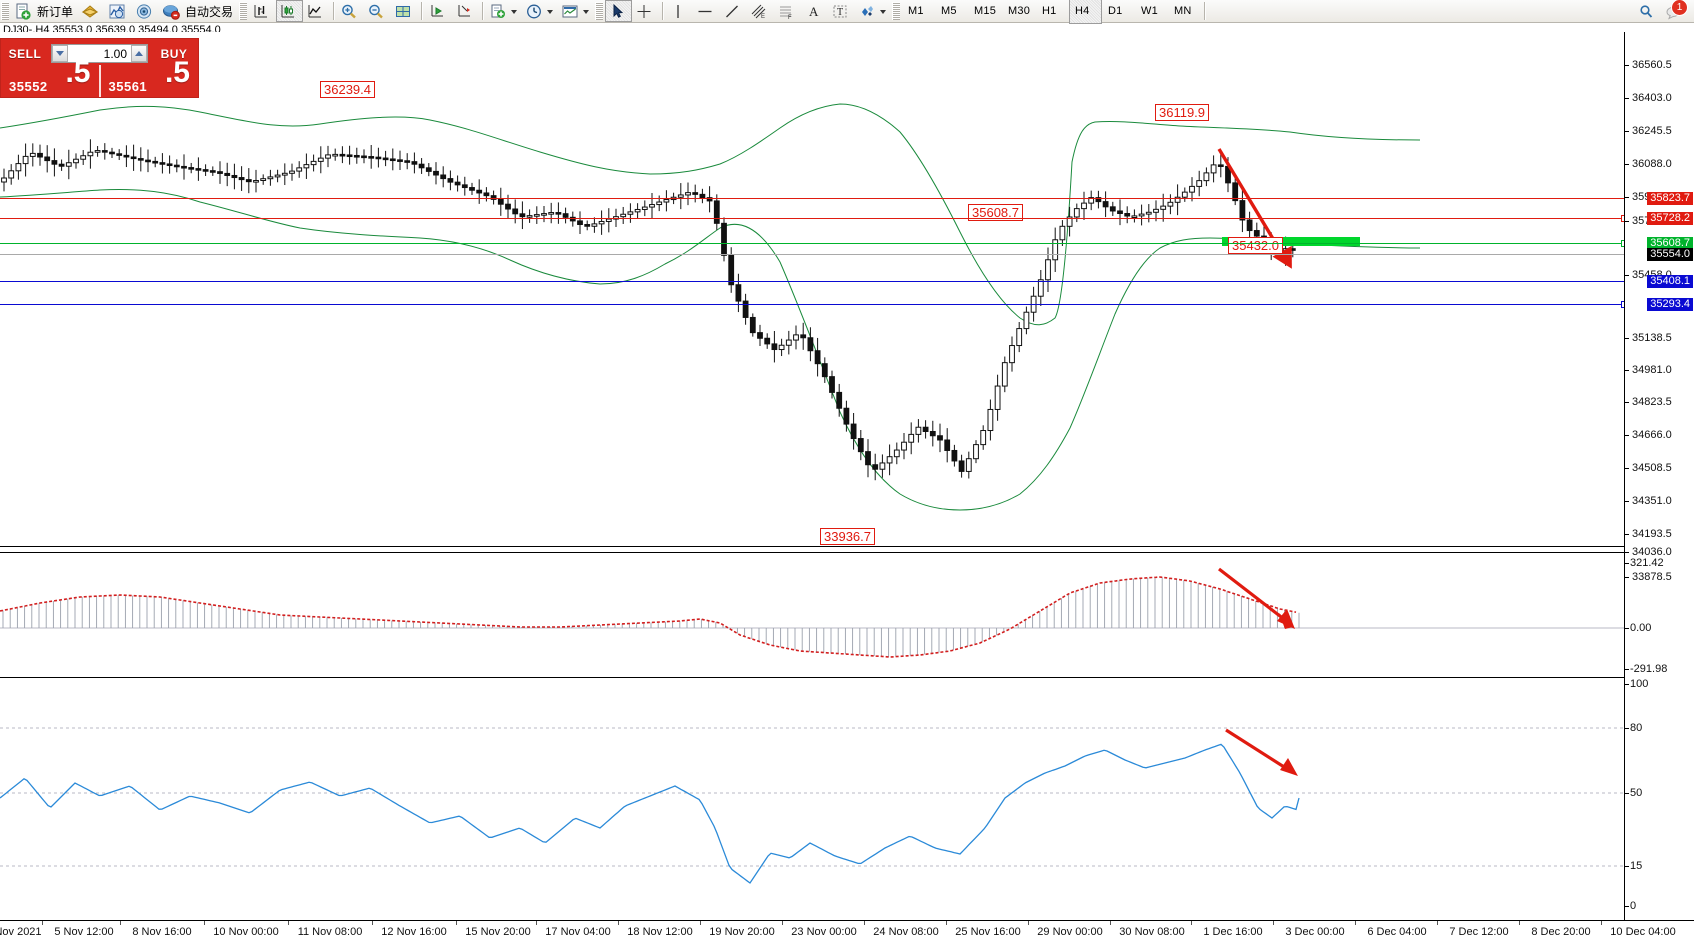  Describe the element at coordinates (414, 932) in the screenshot. I see `time-axis-label: 12 Nov 16:00` at that location.